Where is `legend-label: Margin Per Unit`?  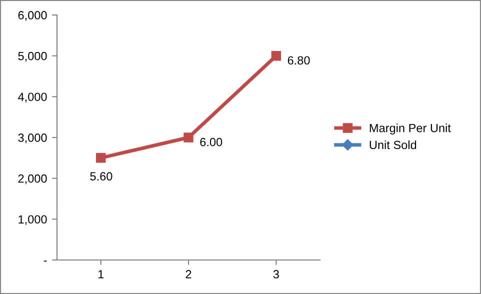 legend-label: Margin Per Unit is located at coordinates (410, 129).